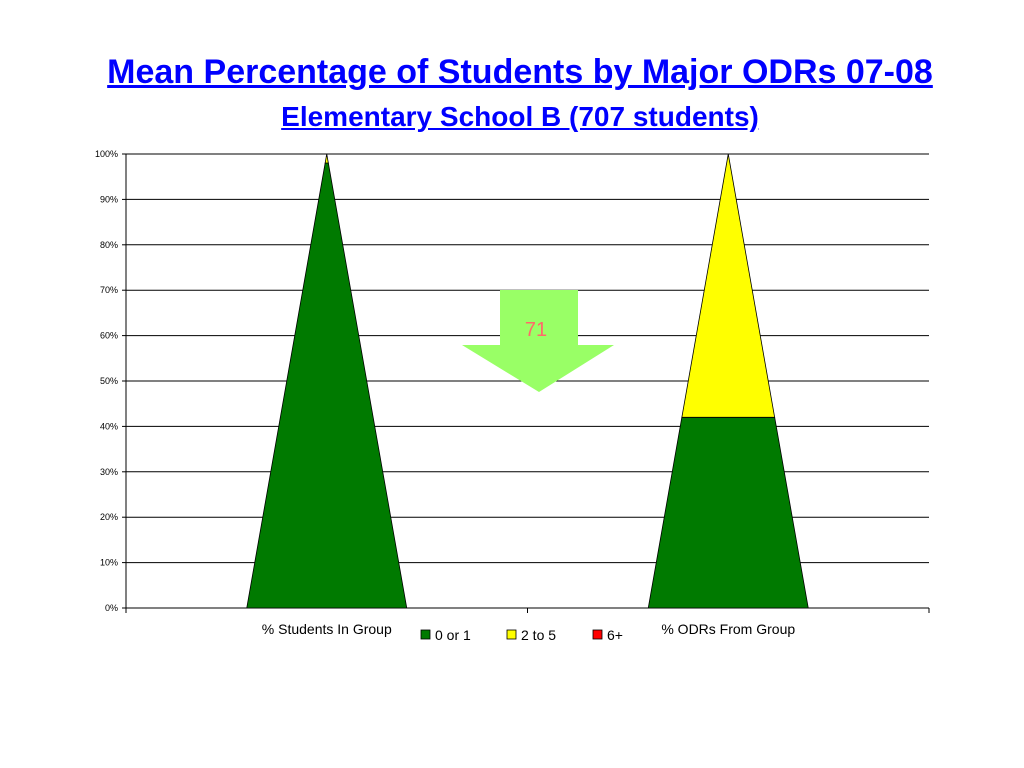 This screenshot has height=768, width=1024. What do you see at coordinates (109, 517) in the screenshot?
I see `y-tick-label: 20%` at bounding box center [109, 517].